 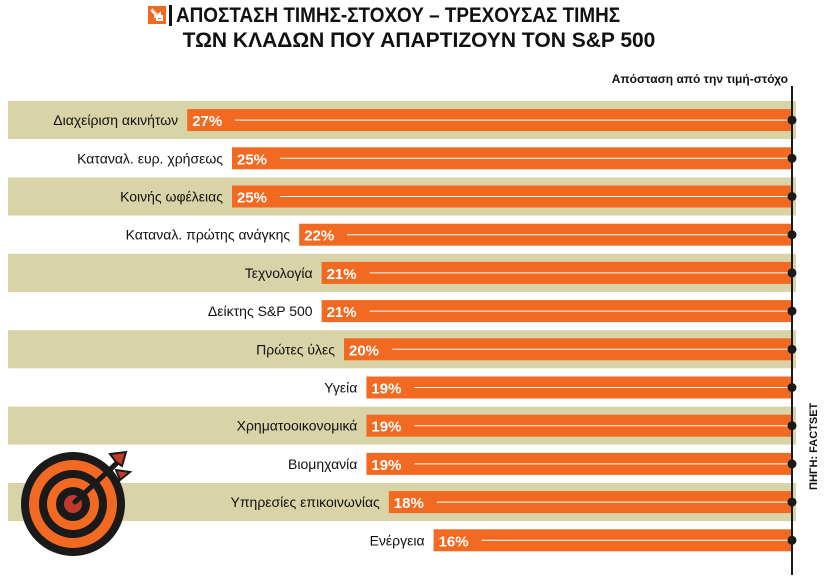 I want to click on chart-title-line1: ΑΠΟΣΤΑΣΗ ΤΙΜΗΣ-ΣΤΟΧΟΥ – ΤΡΕΧΟΥΣΑΣ ΤΙΜΗΣ, so click(x=398, y=15).